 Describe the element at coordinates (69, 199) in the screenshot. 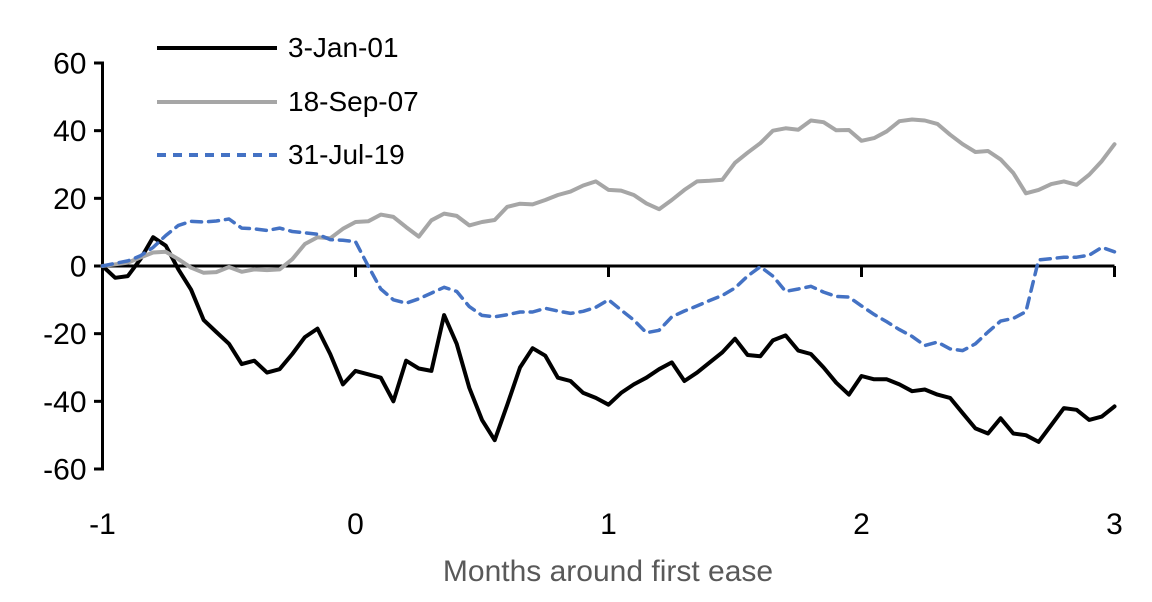

I see `y-tick-label: 20` at that location.